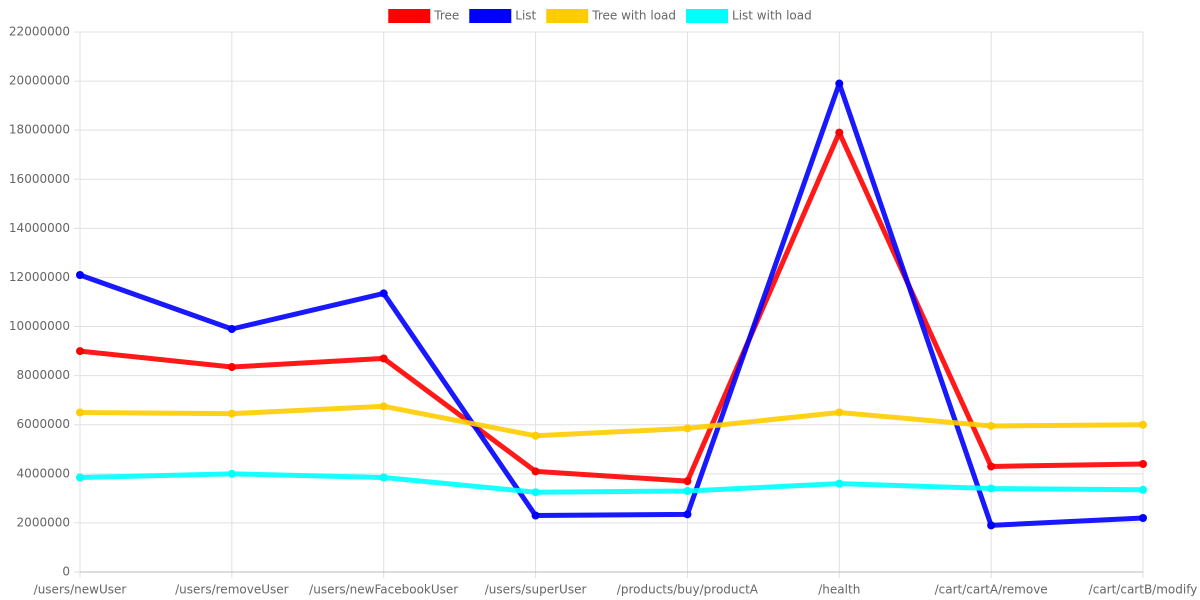  I want to click on legend: Tree List Tree with load List with load, so click(600, 16).